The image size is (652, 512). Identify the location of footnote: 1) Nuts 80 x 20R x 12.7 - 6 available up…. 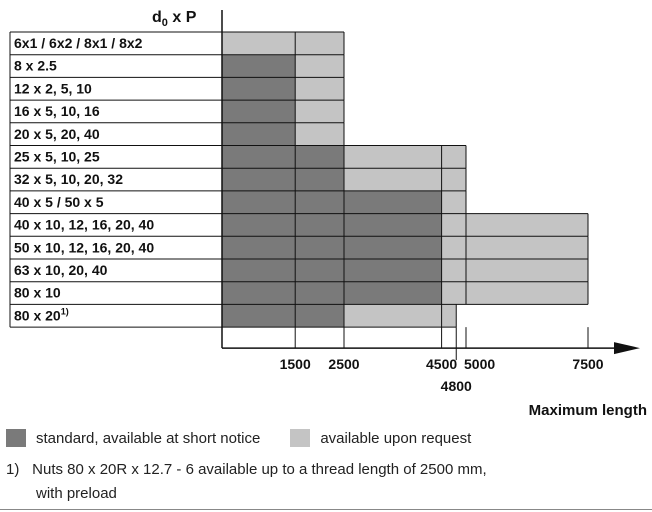
(326, 482).